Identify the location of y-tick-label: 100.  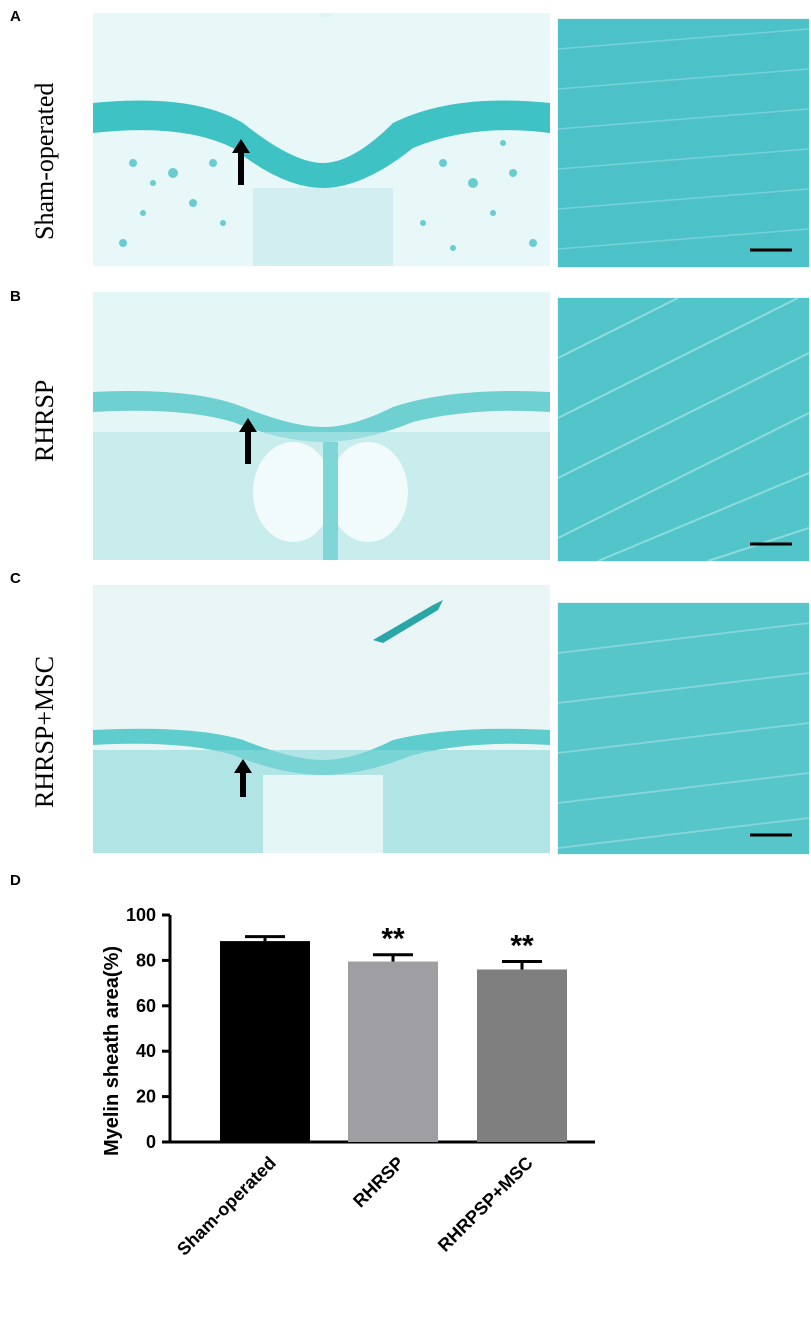
(141, 915).